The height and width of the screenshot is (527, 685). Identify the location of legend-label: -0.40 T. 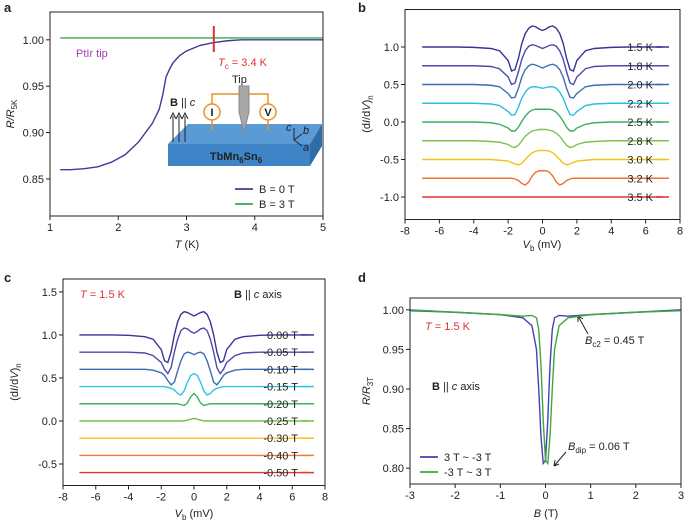
(280, 456).